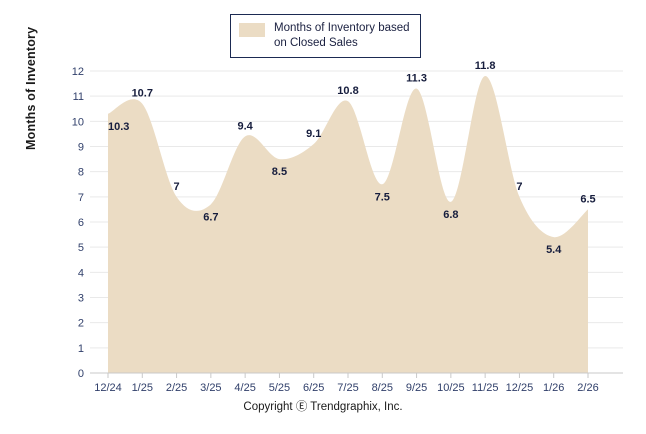 The width and height of the screenshot is (646, 434). I want to click on y-tick-label: 7, so click(81, 198).